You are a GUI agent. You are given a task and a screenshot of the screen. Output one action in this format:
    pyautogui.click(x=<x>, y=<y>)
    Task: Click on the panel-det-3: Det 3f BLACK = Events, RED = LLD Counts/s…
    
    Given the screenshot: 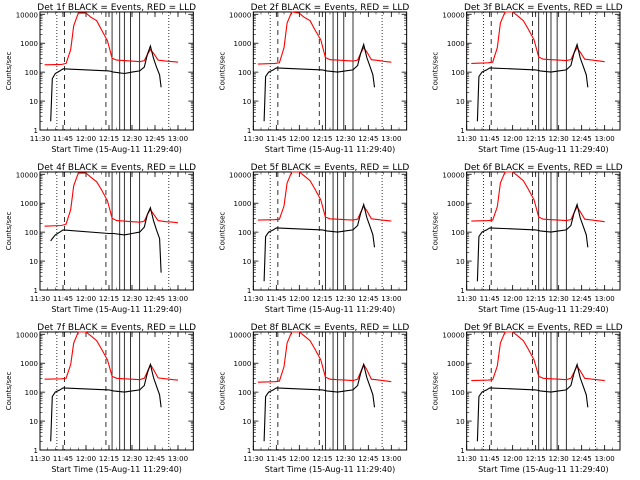 What is the action you would take?
    pyautogui.click(x=527, y=78)
    